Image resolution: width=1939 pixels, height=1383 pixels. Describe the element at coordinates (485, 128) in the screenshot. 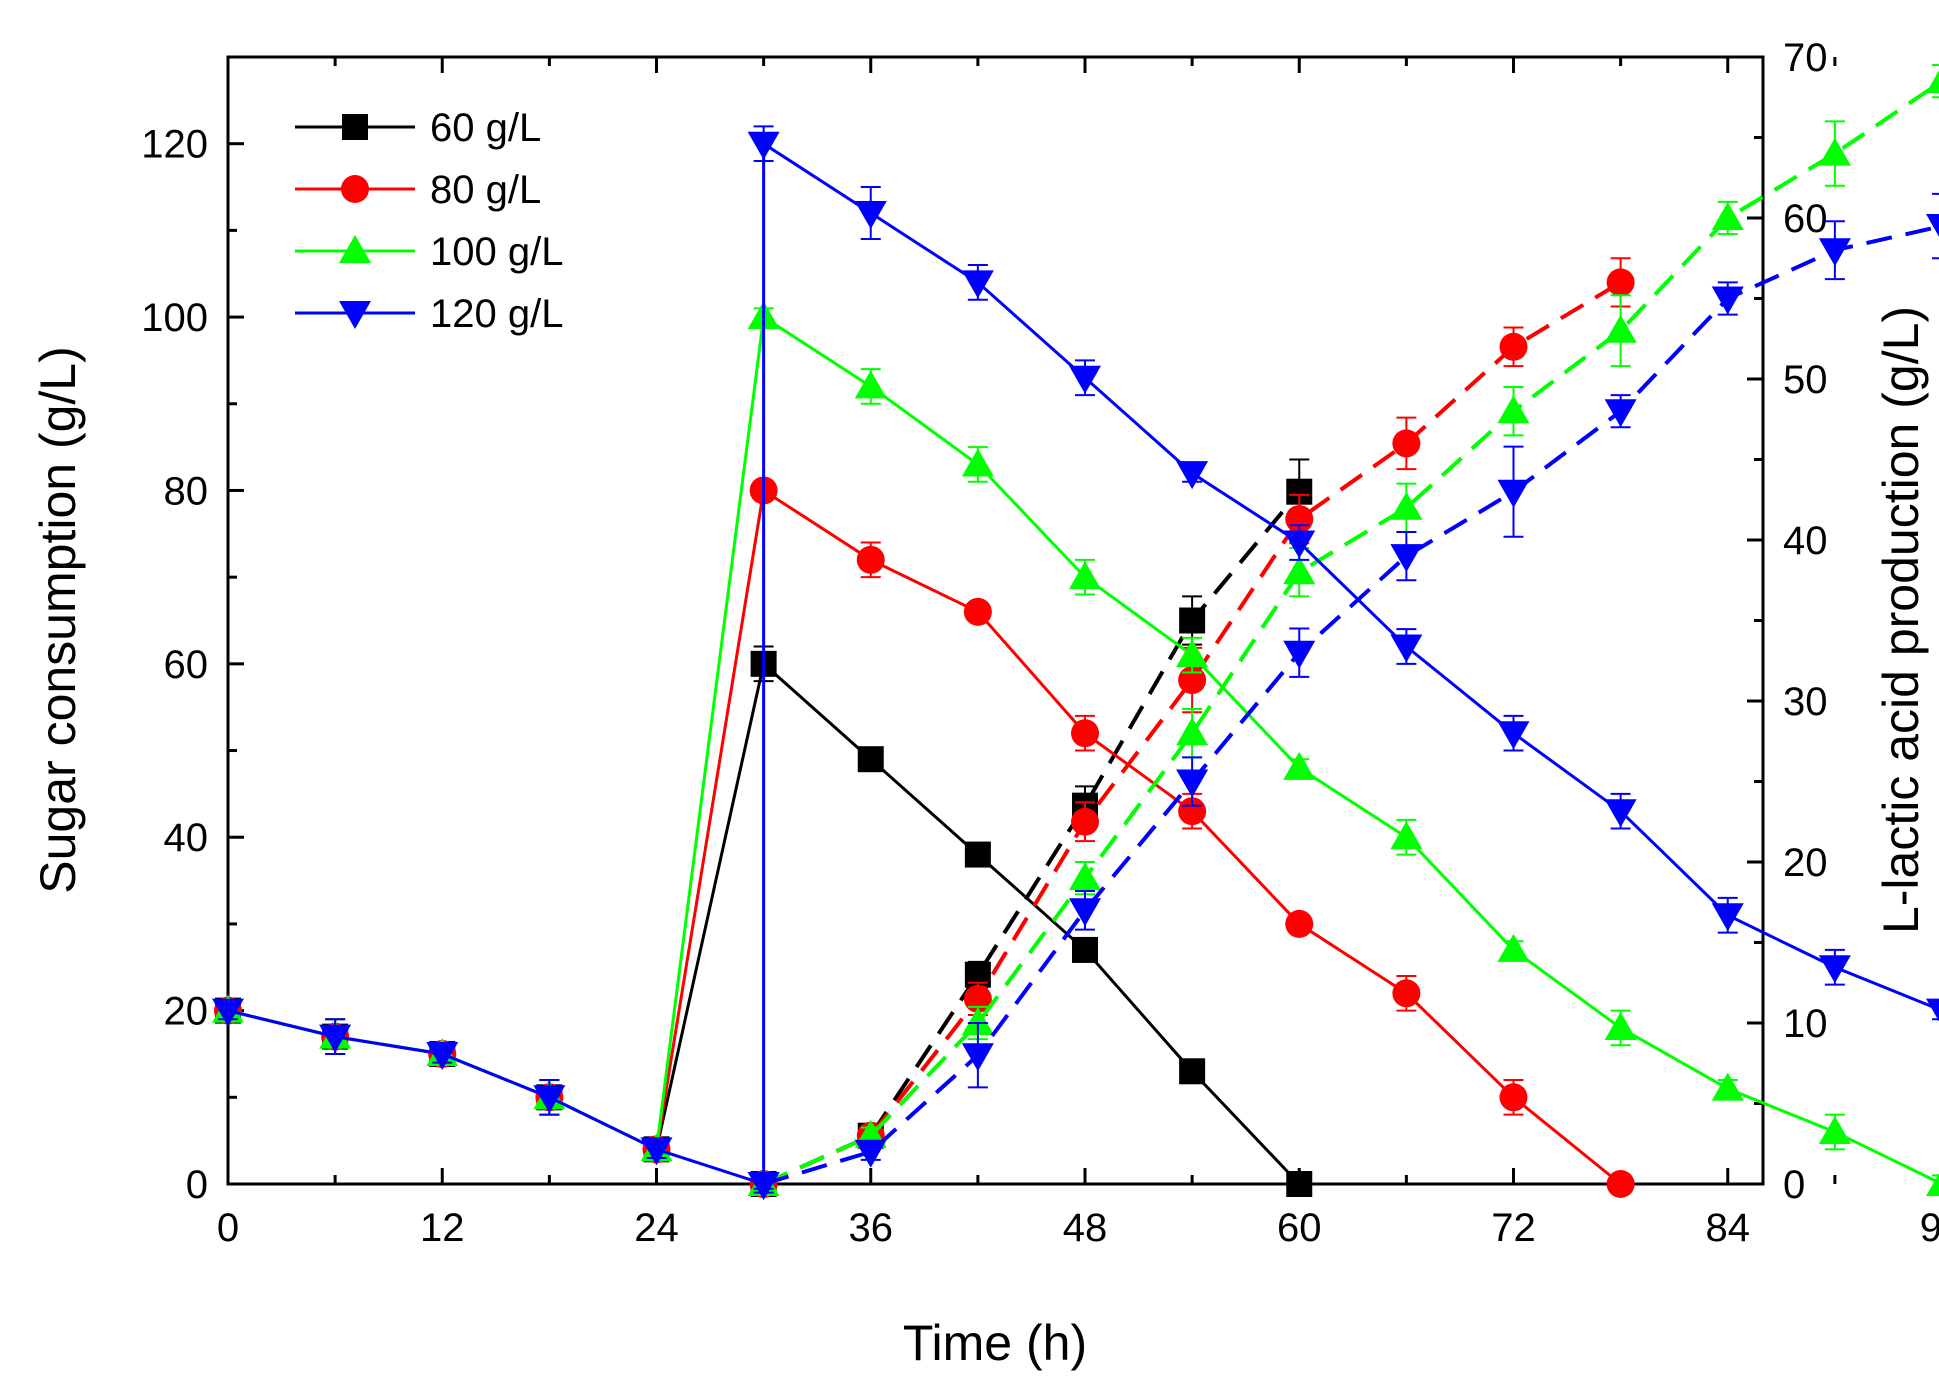

I see `legend-label: 60 g/L` at that location.